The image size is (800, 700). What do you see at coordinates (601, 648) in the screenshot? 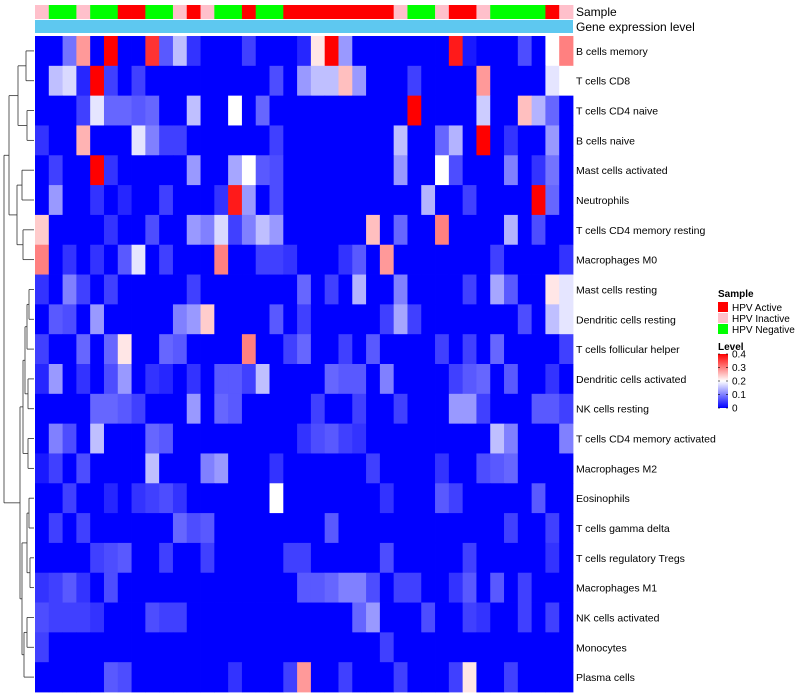
I see `row-label: Monocytes` at bounding box center [601, 648].